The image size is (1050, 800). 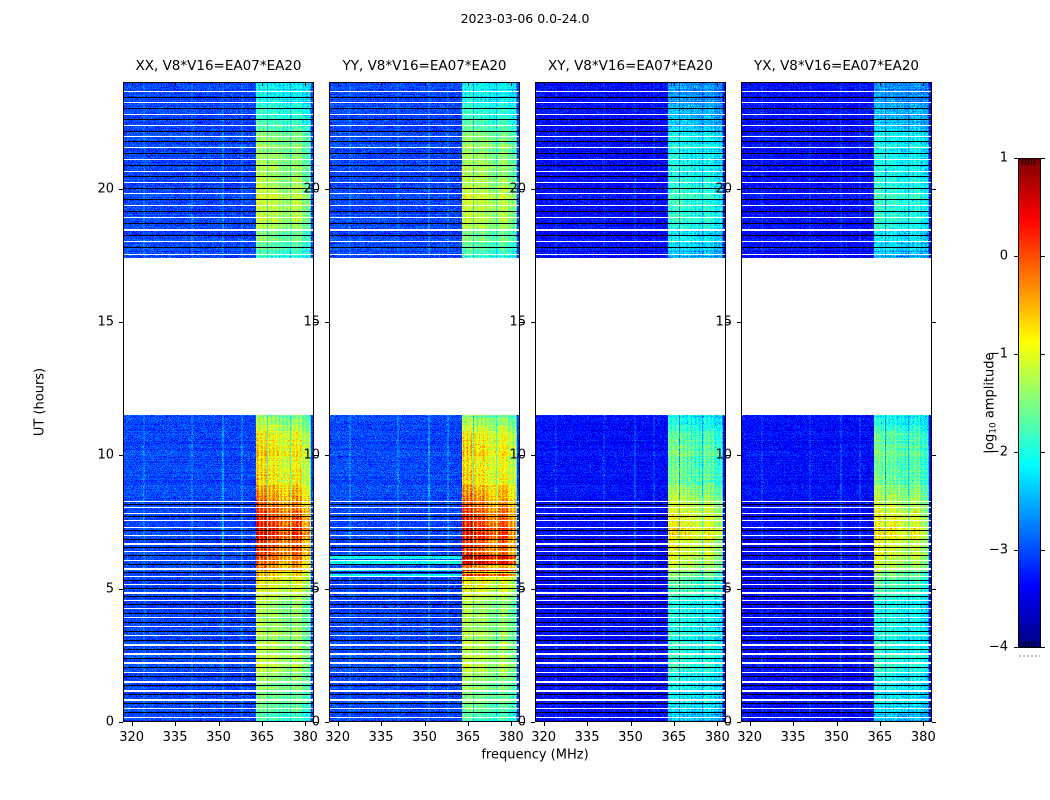 What do you see at coordinates (218, 402) in the screenshot?
I see `axes-xx` at bounding box center [218, 402].